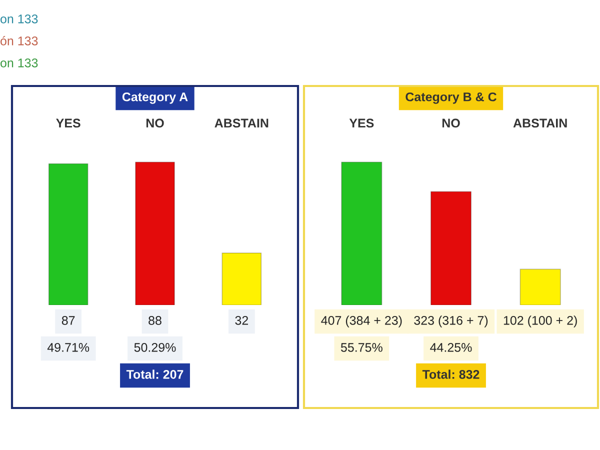 This screenshot has width=600, height=450. What do you see at coordinates (241, 320) in the screenshot?
I see `data-label: 32` at bounding box center [241, 320].